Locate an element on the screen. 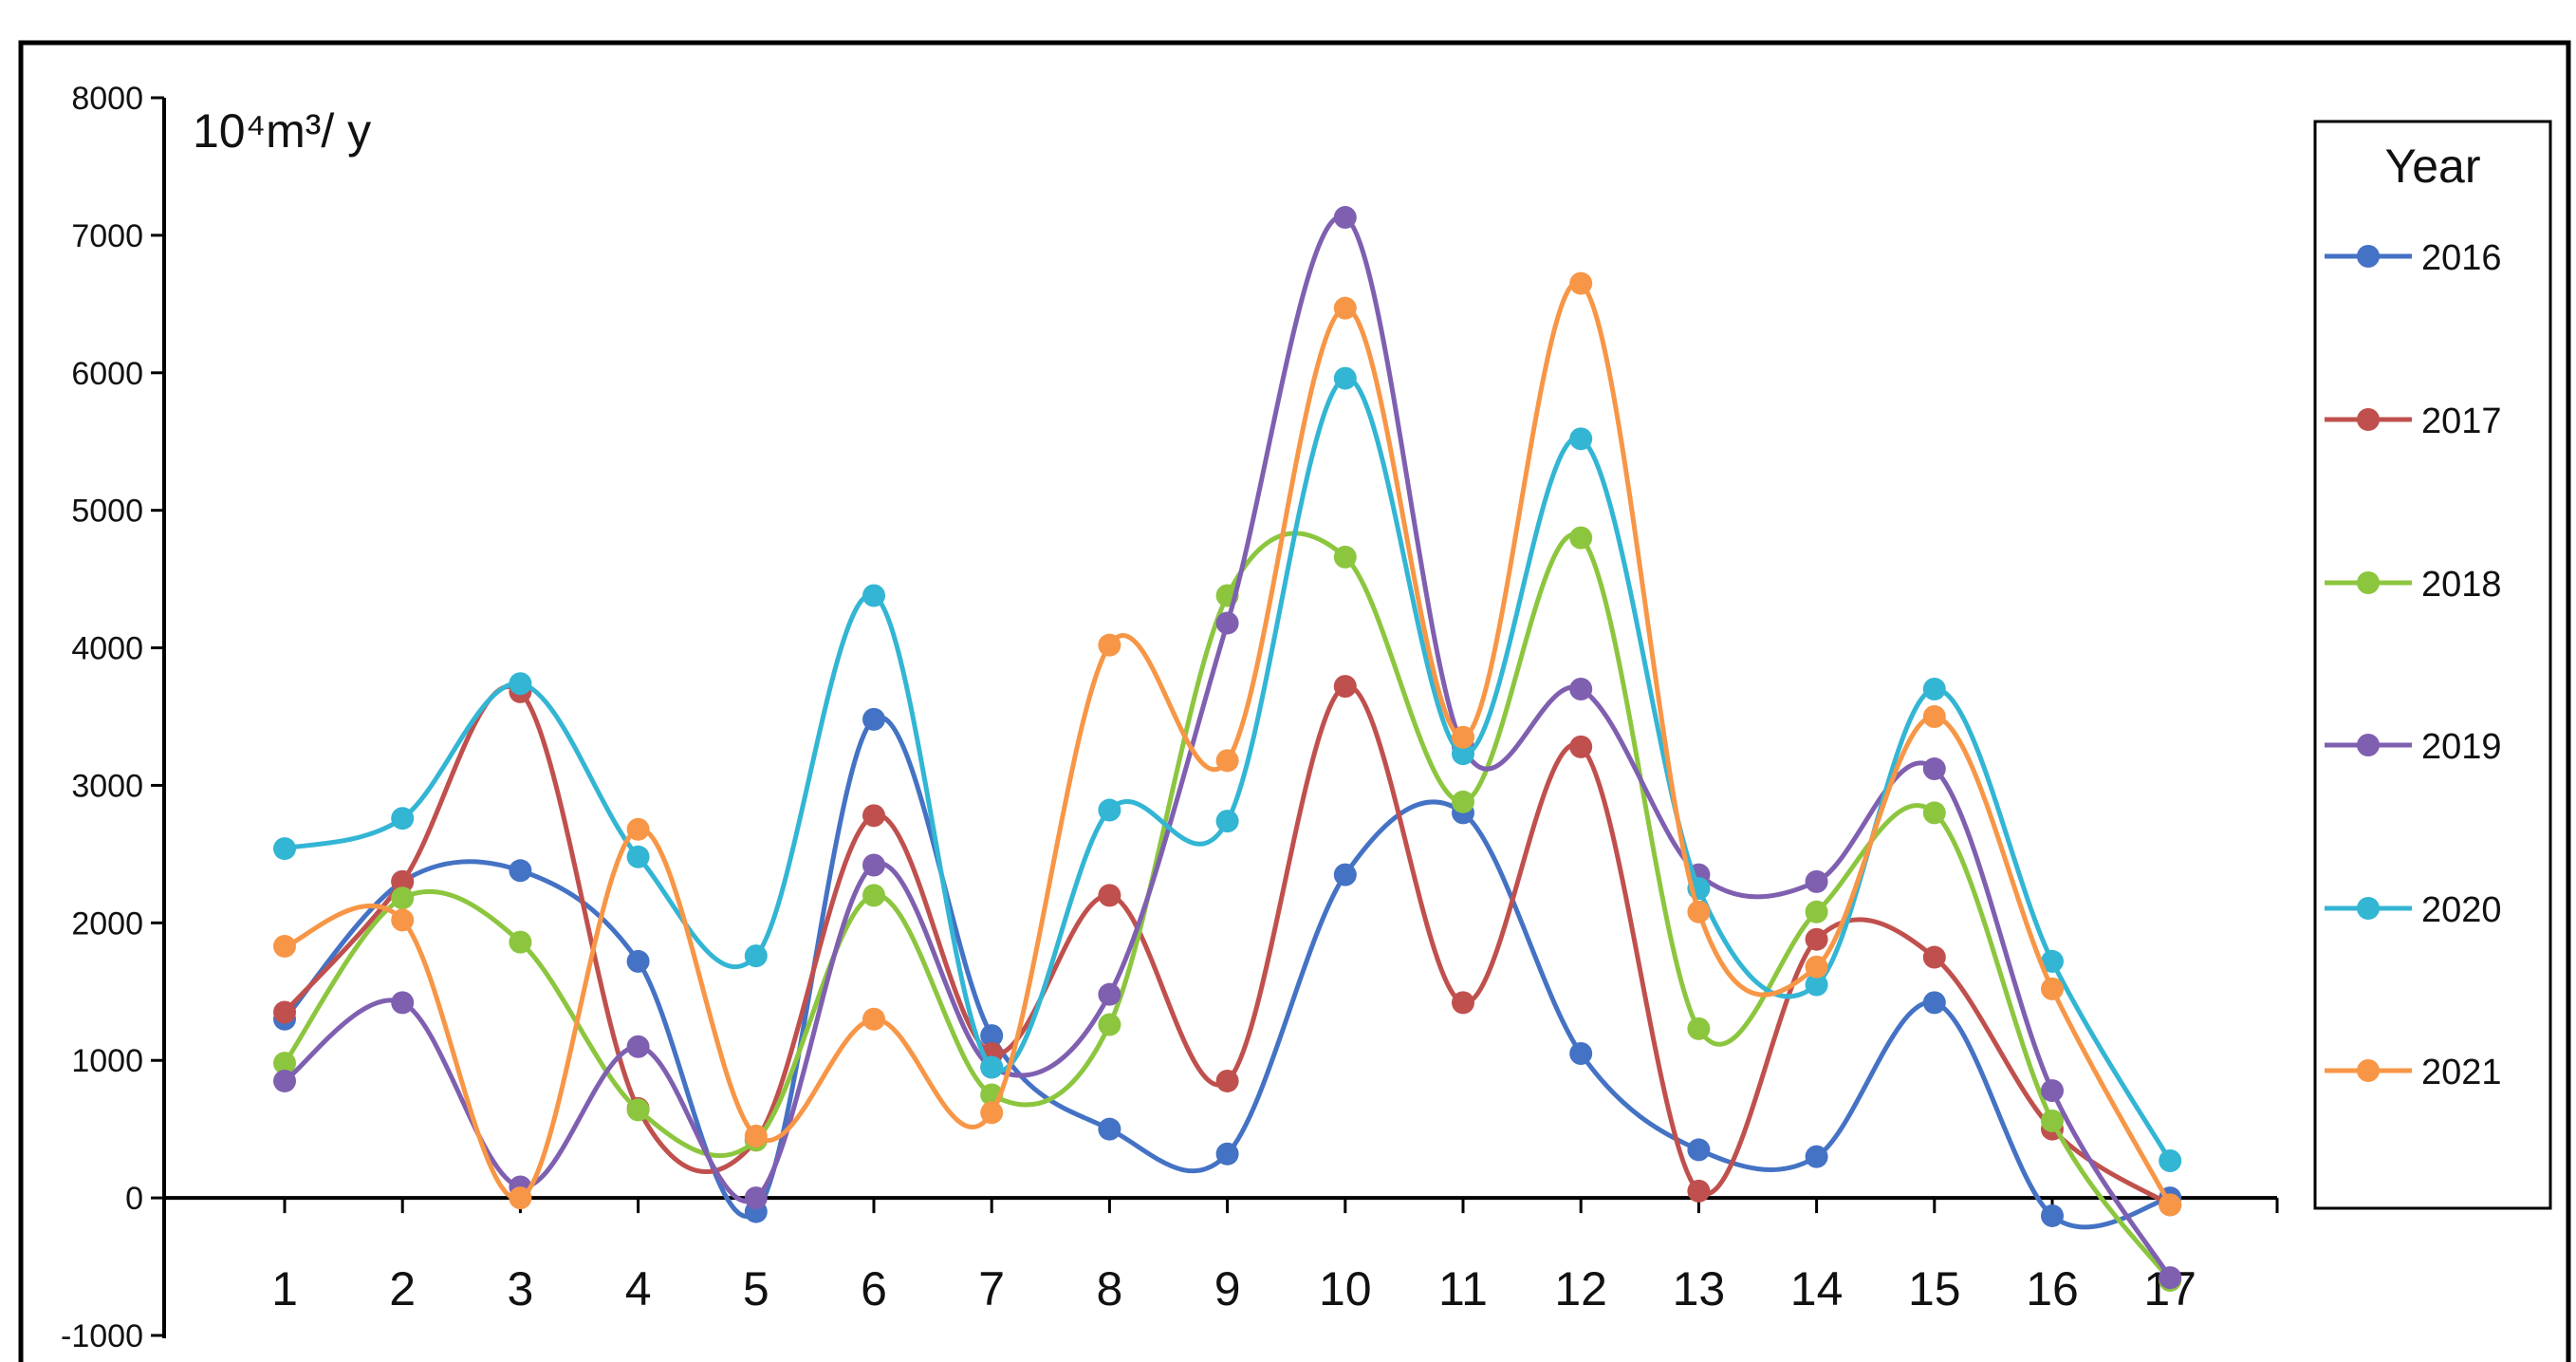 This screenshot has width=2576, height=1362. x-tick-label: 3 is located at coordinates (520, 1288).